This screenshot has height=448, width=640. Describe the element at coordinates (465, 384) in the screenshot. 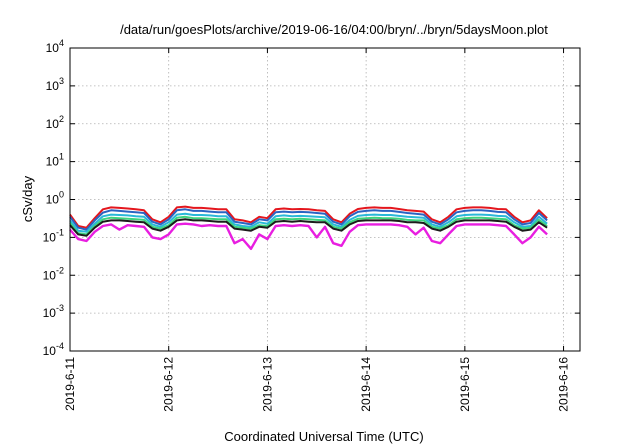

I see `x-tick-label: 2019-6-15` at that location.